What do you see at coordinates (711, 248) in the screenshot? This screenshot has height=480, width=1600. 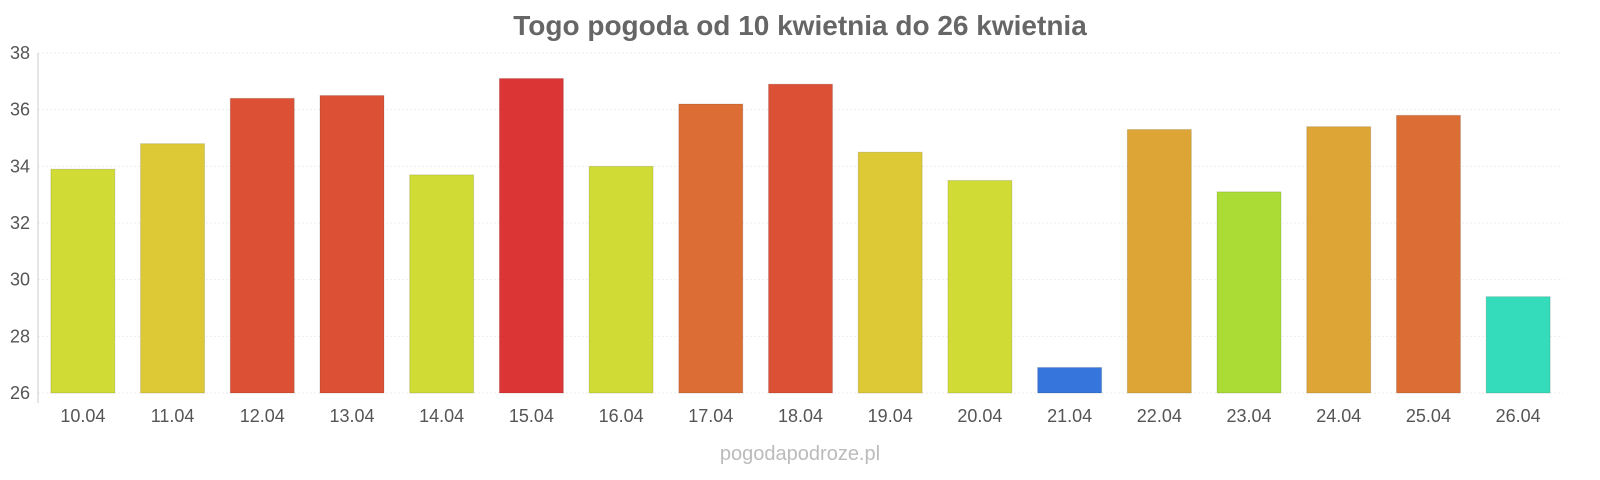 I see `bar-17.04` at bounding box center [711, 248].